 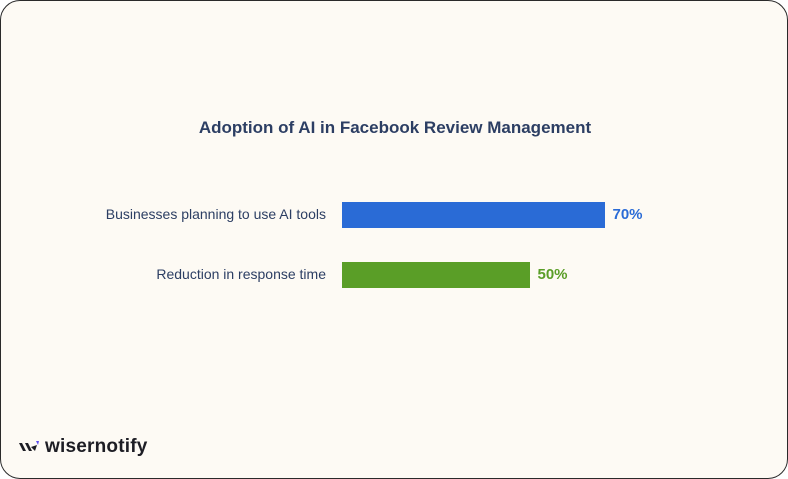 What do you see at coordinates (552, 274) in the screenshot?
I see `value-label: 50%` at bounding box center [552, 274].